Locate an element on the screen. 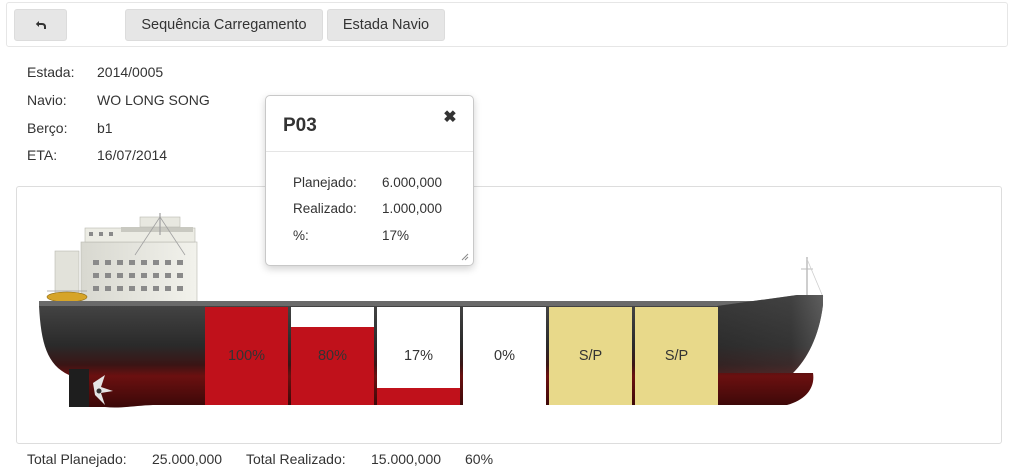 The width and height of the screenshot is (1027, 475). back-button is located at coordinates (40, 25).